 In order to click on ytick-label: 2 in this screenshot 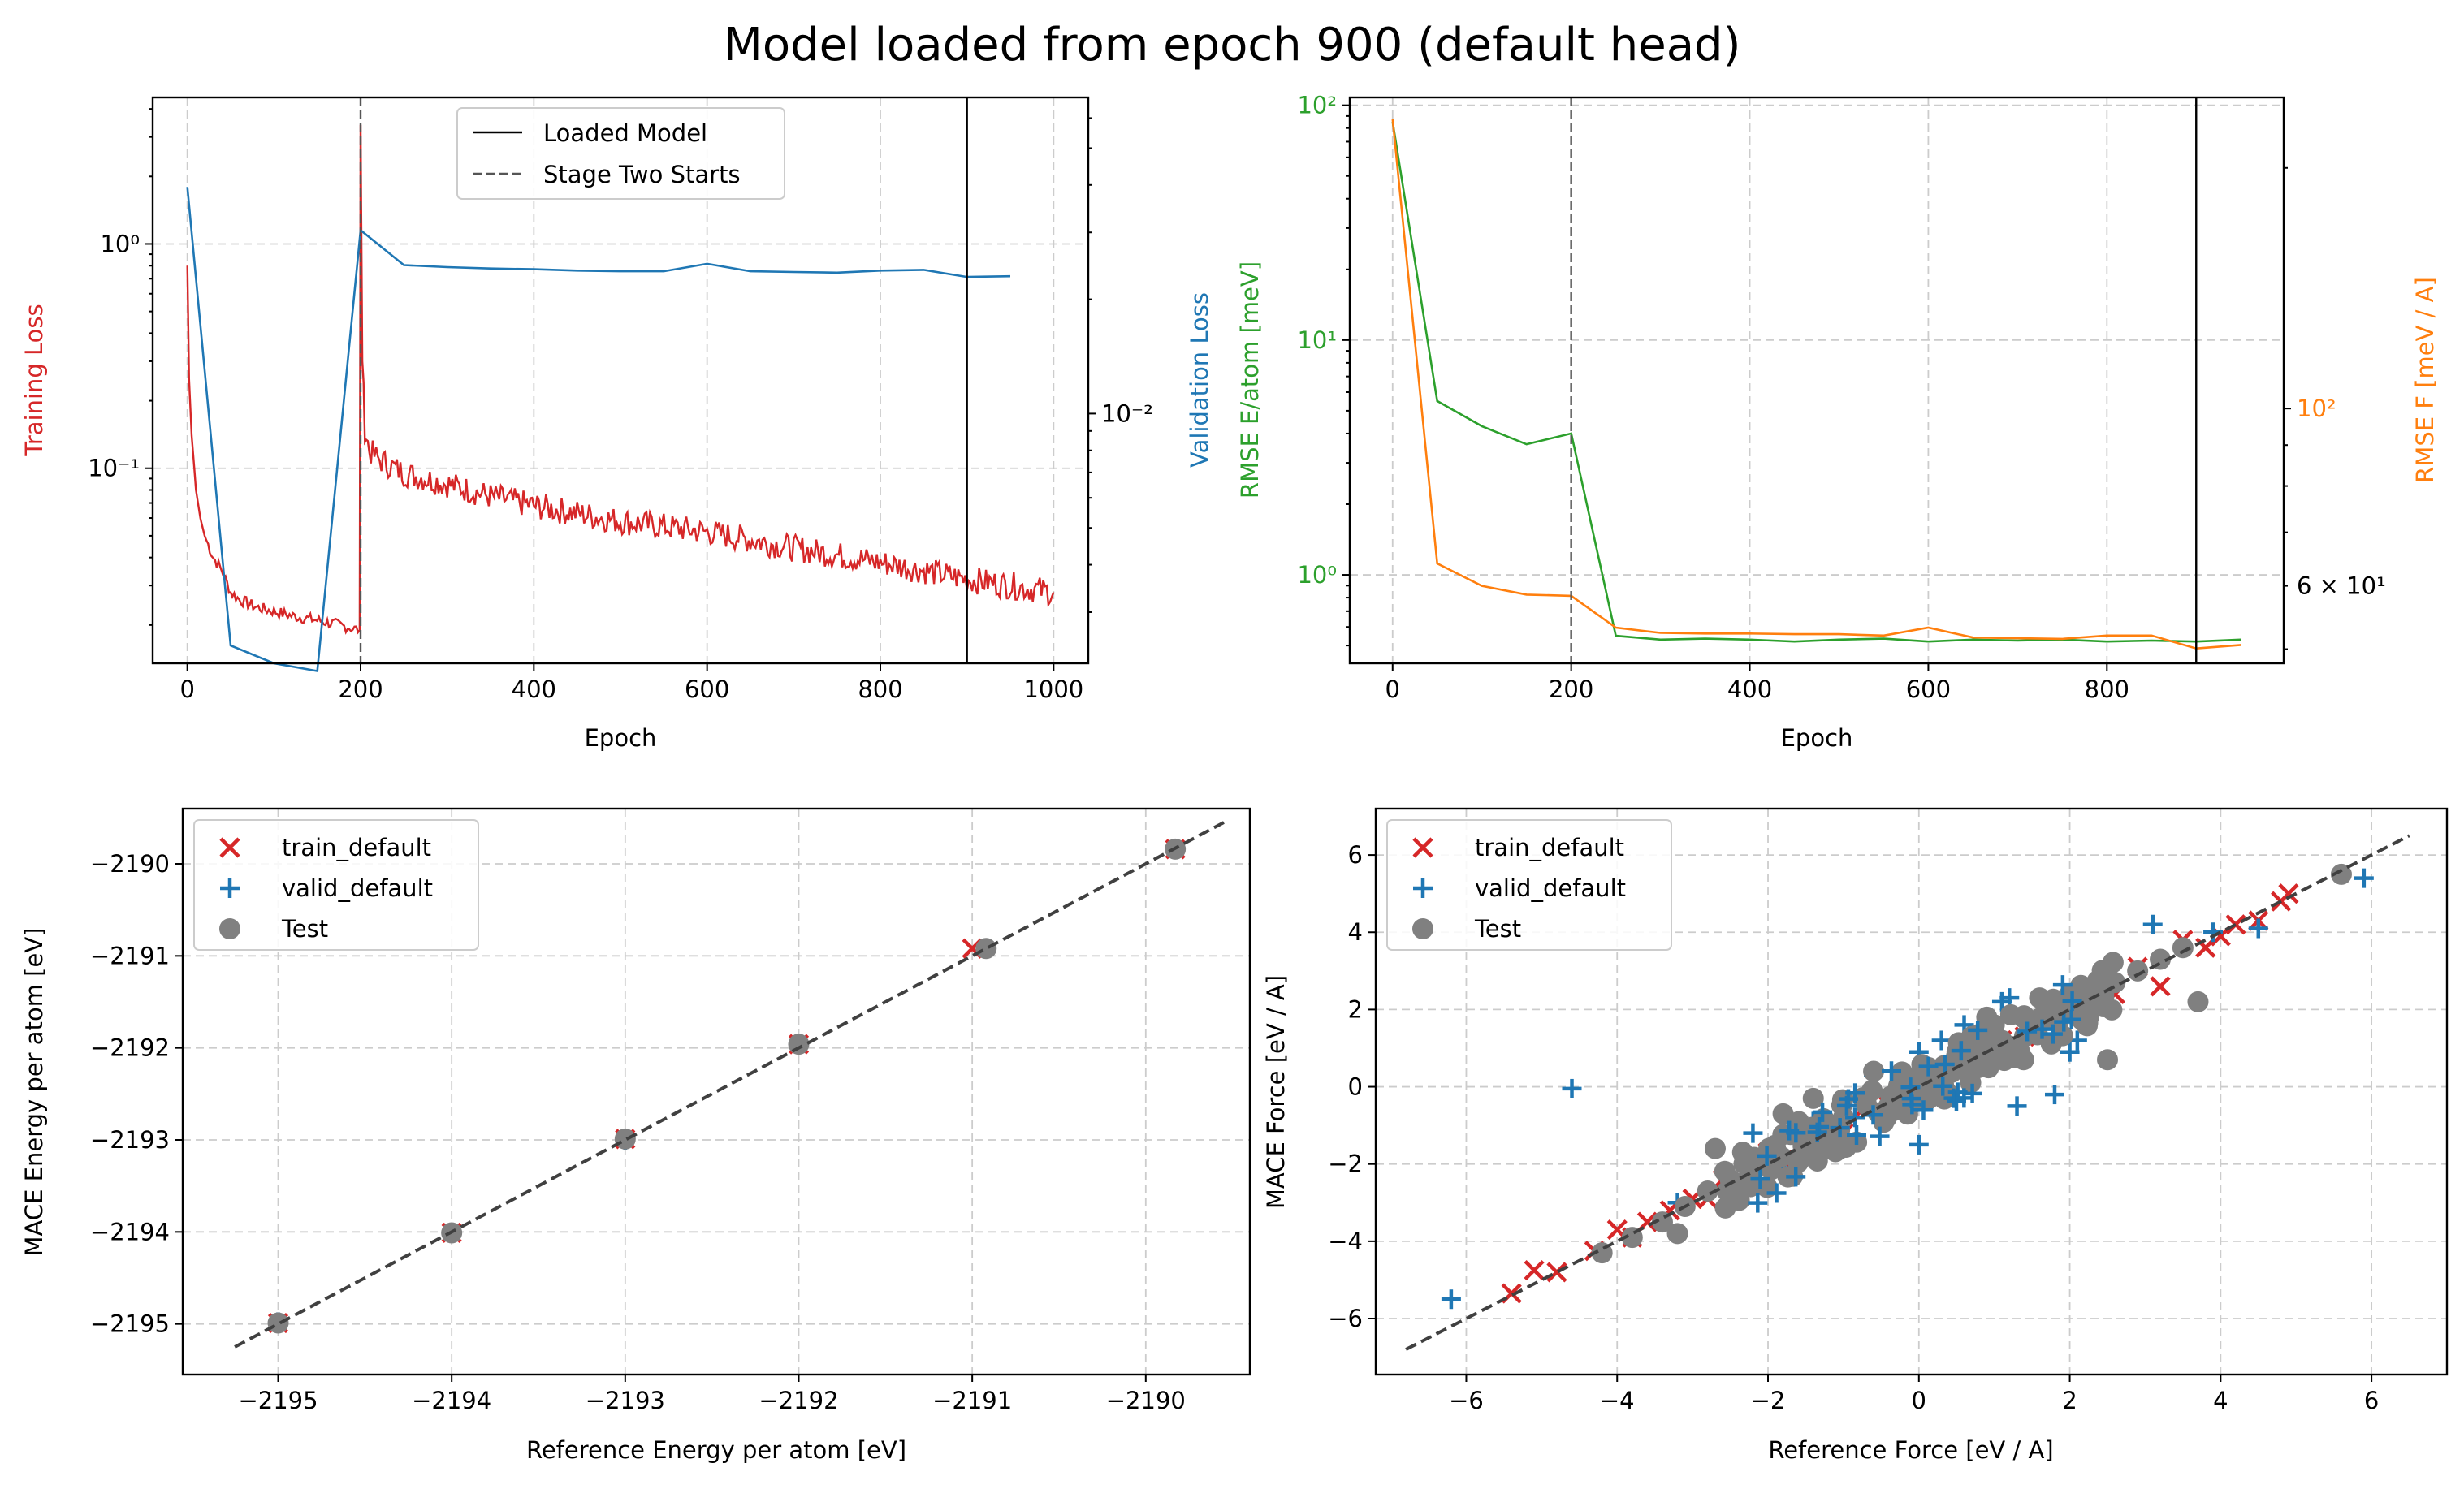, I will do `click(1355, 1009)`.